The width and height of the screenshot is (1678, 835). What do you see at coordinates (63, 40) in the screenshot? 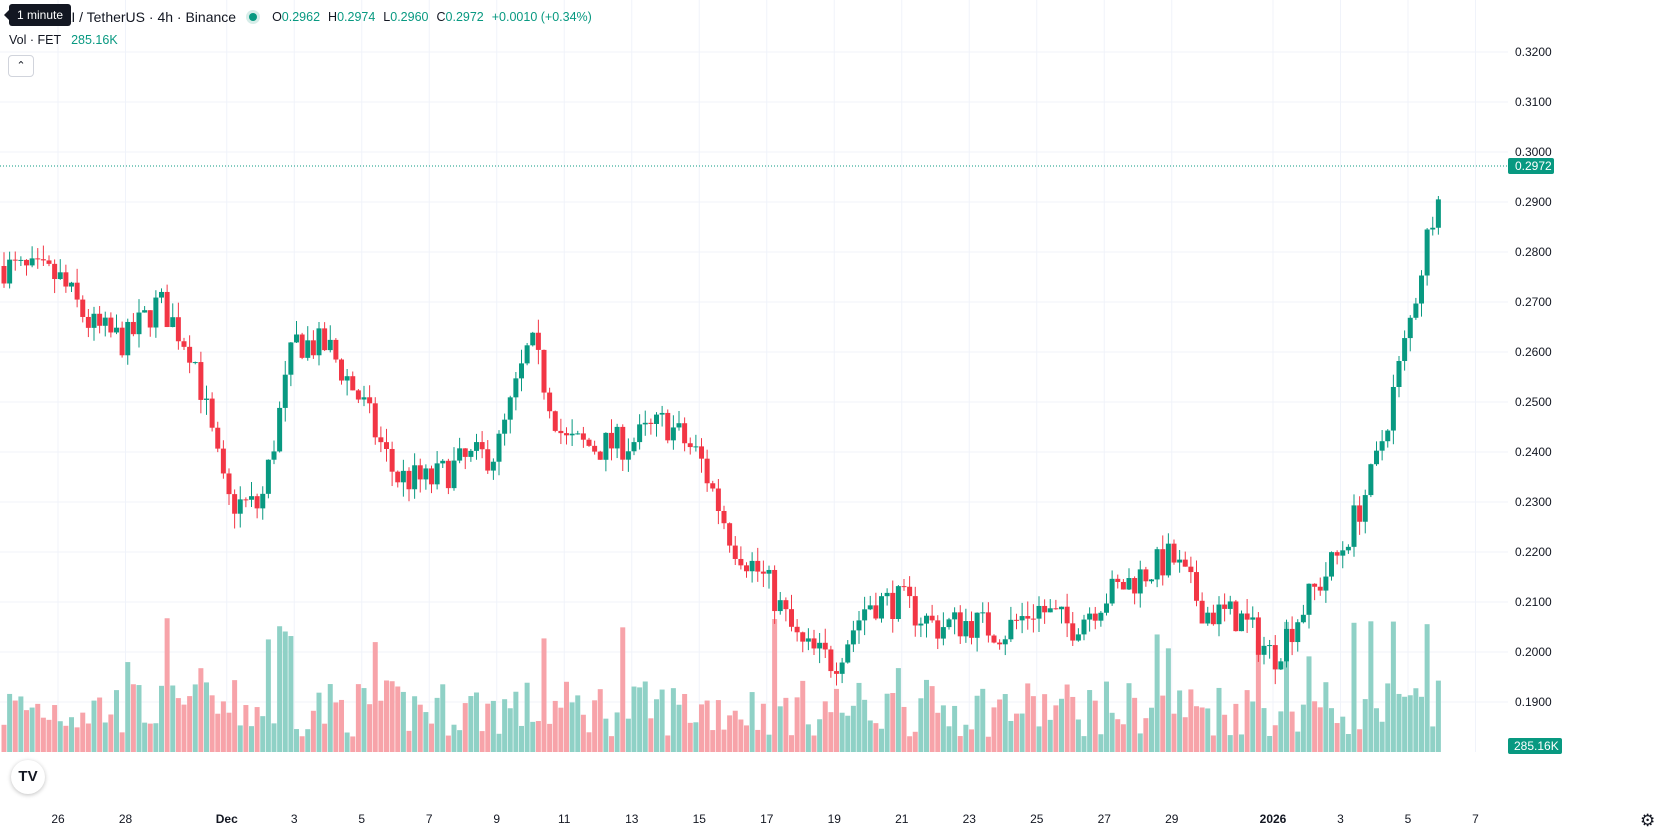
I see `volume-legend: Vol · FET 285.16K` at bounding box center [63, 40].